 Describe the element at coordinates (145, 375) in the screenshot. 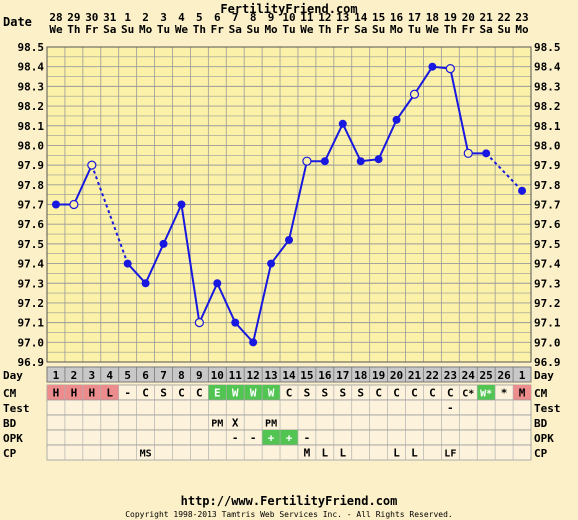

I see `day-cell-label: 6` at that location.